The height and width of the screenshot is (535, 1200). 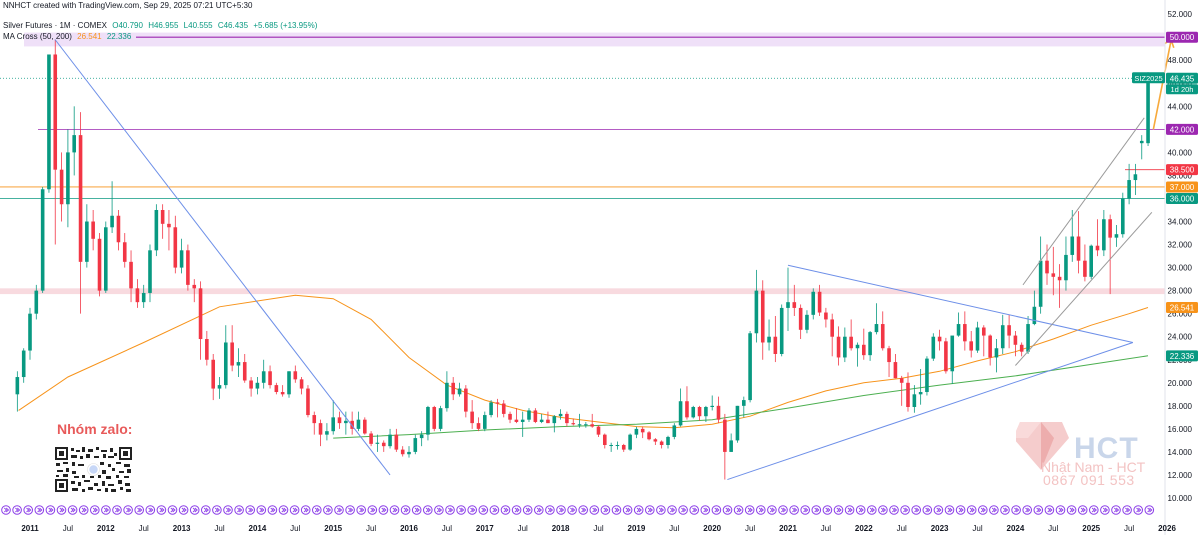 I want to click on ohlc-low: L40.555, so click(x=198, y=25).